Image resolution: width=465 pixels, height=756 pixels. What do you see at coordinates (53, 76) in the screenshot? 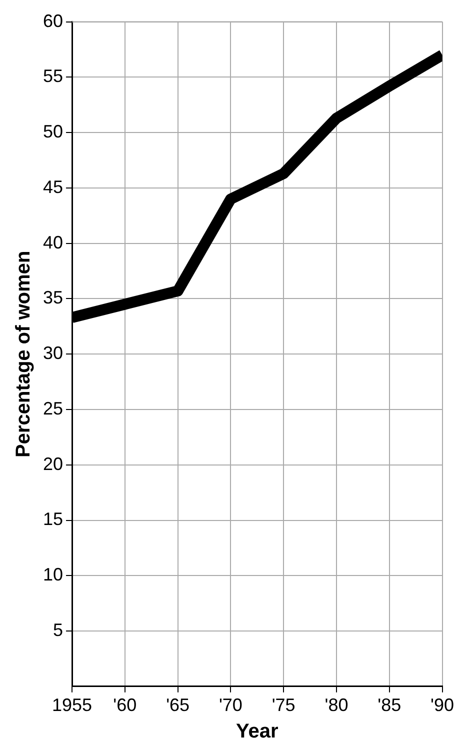
I see `y-tick-label: 55` at bounding box center [53, 76].